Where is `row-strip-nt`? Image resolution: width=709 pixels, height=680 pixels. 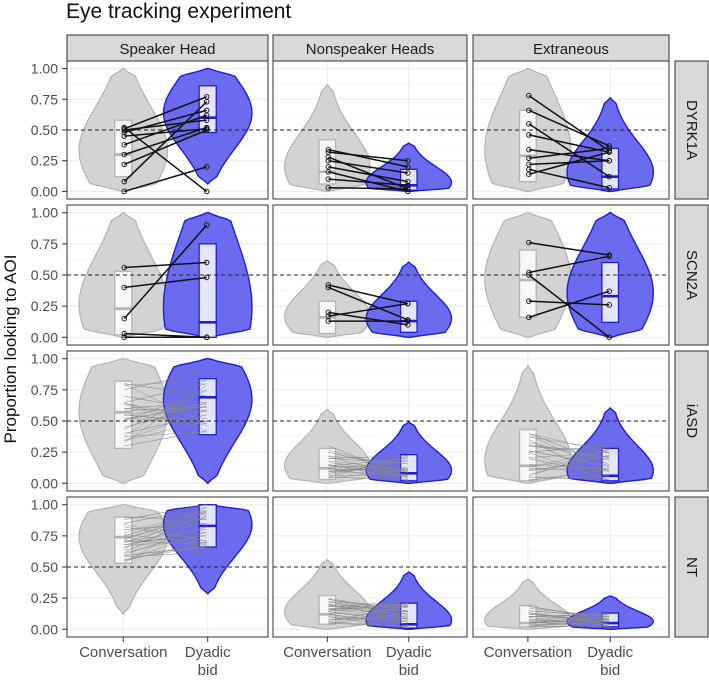 row-strip-nt is located at coordinates (691, 567).